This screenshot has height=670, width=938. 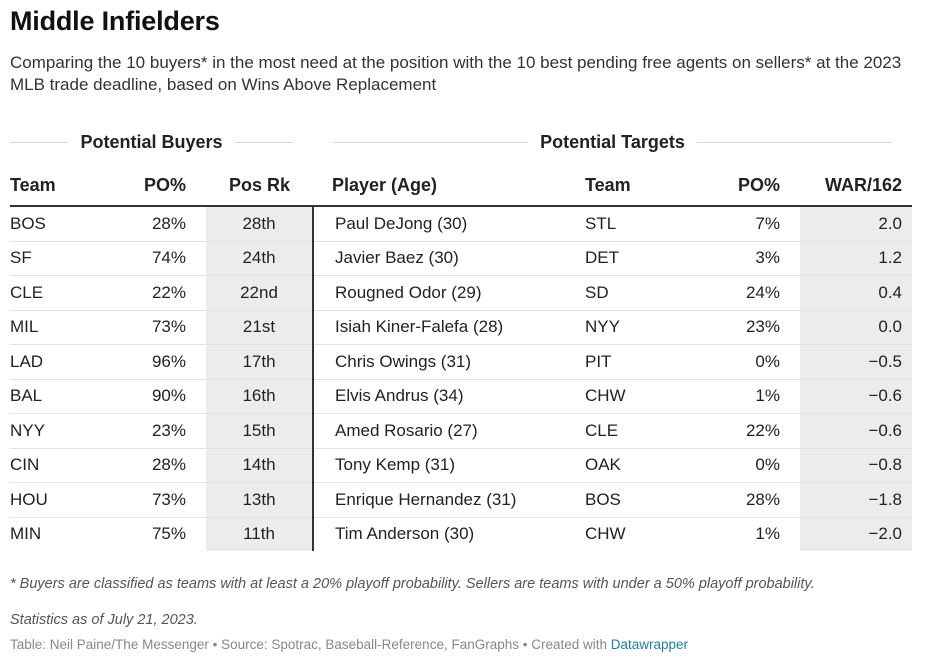 What do you see at coordinates (163, 396) in the screenshot?
I see `cell-po: 90%` at bounding box center [163, 396].